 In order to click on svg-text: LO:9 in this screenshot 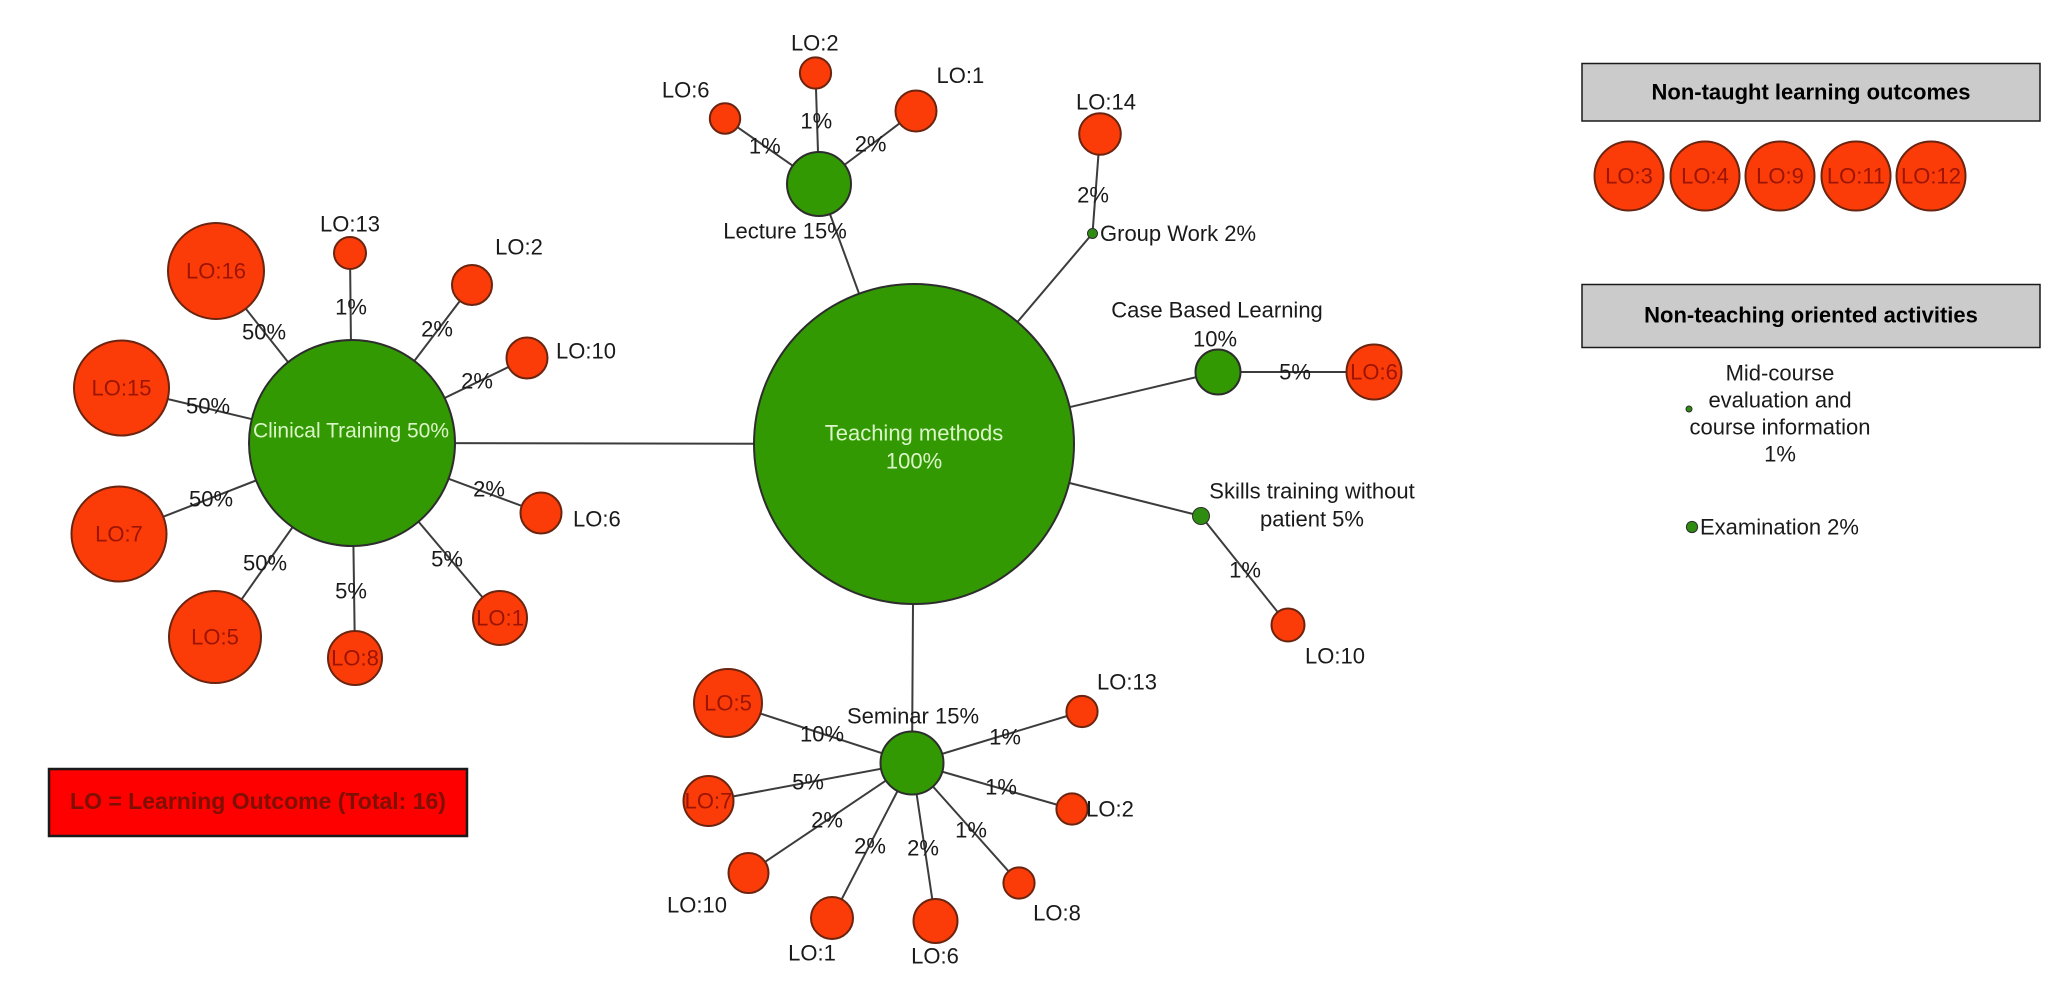, I will do `click(1780, 176)`.